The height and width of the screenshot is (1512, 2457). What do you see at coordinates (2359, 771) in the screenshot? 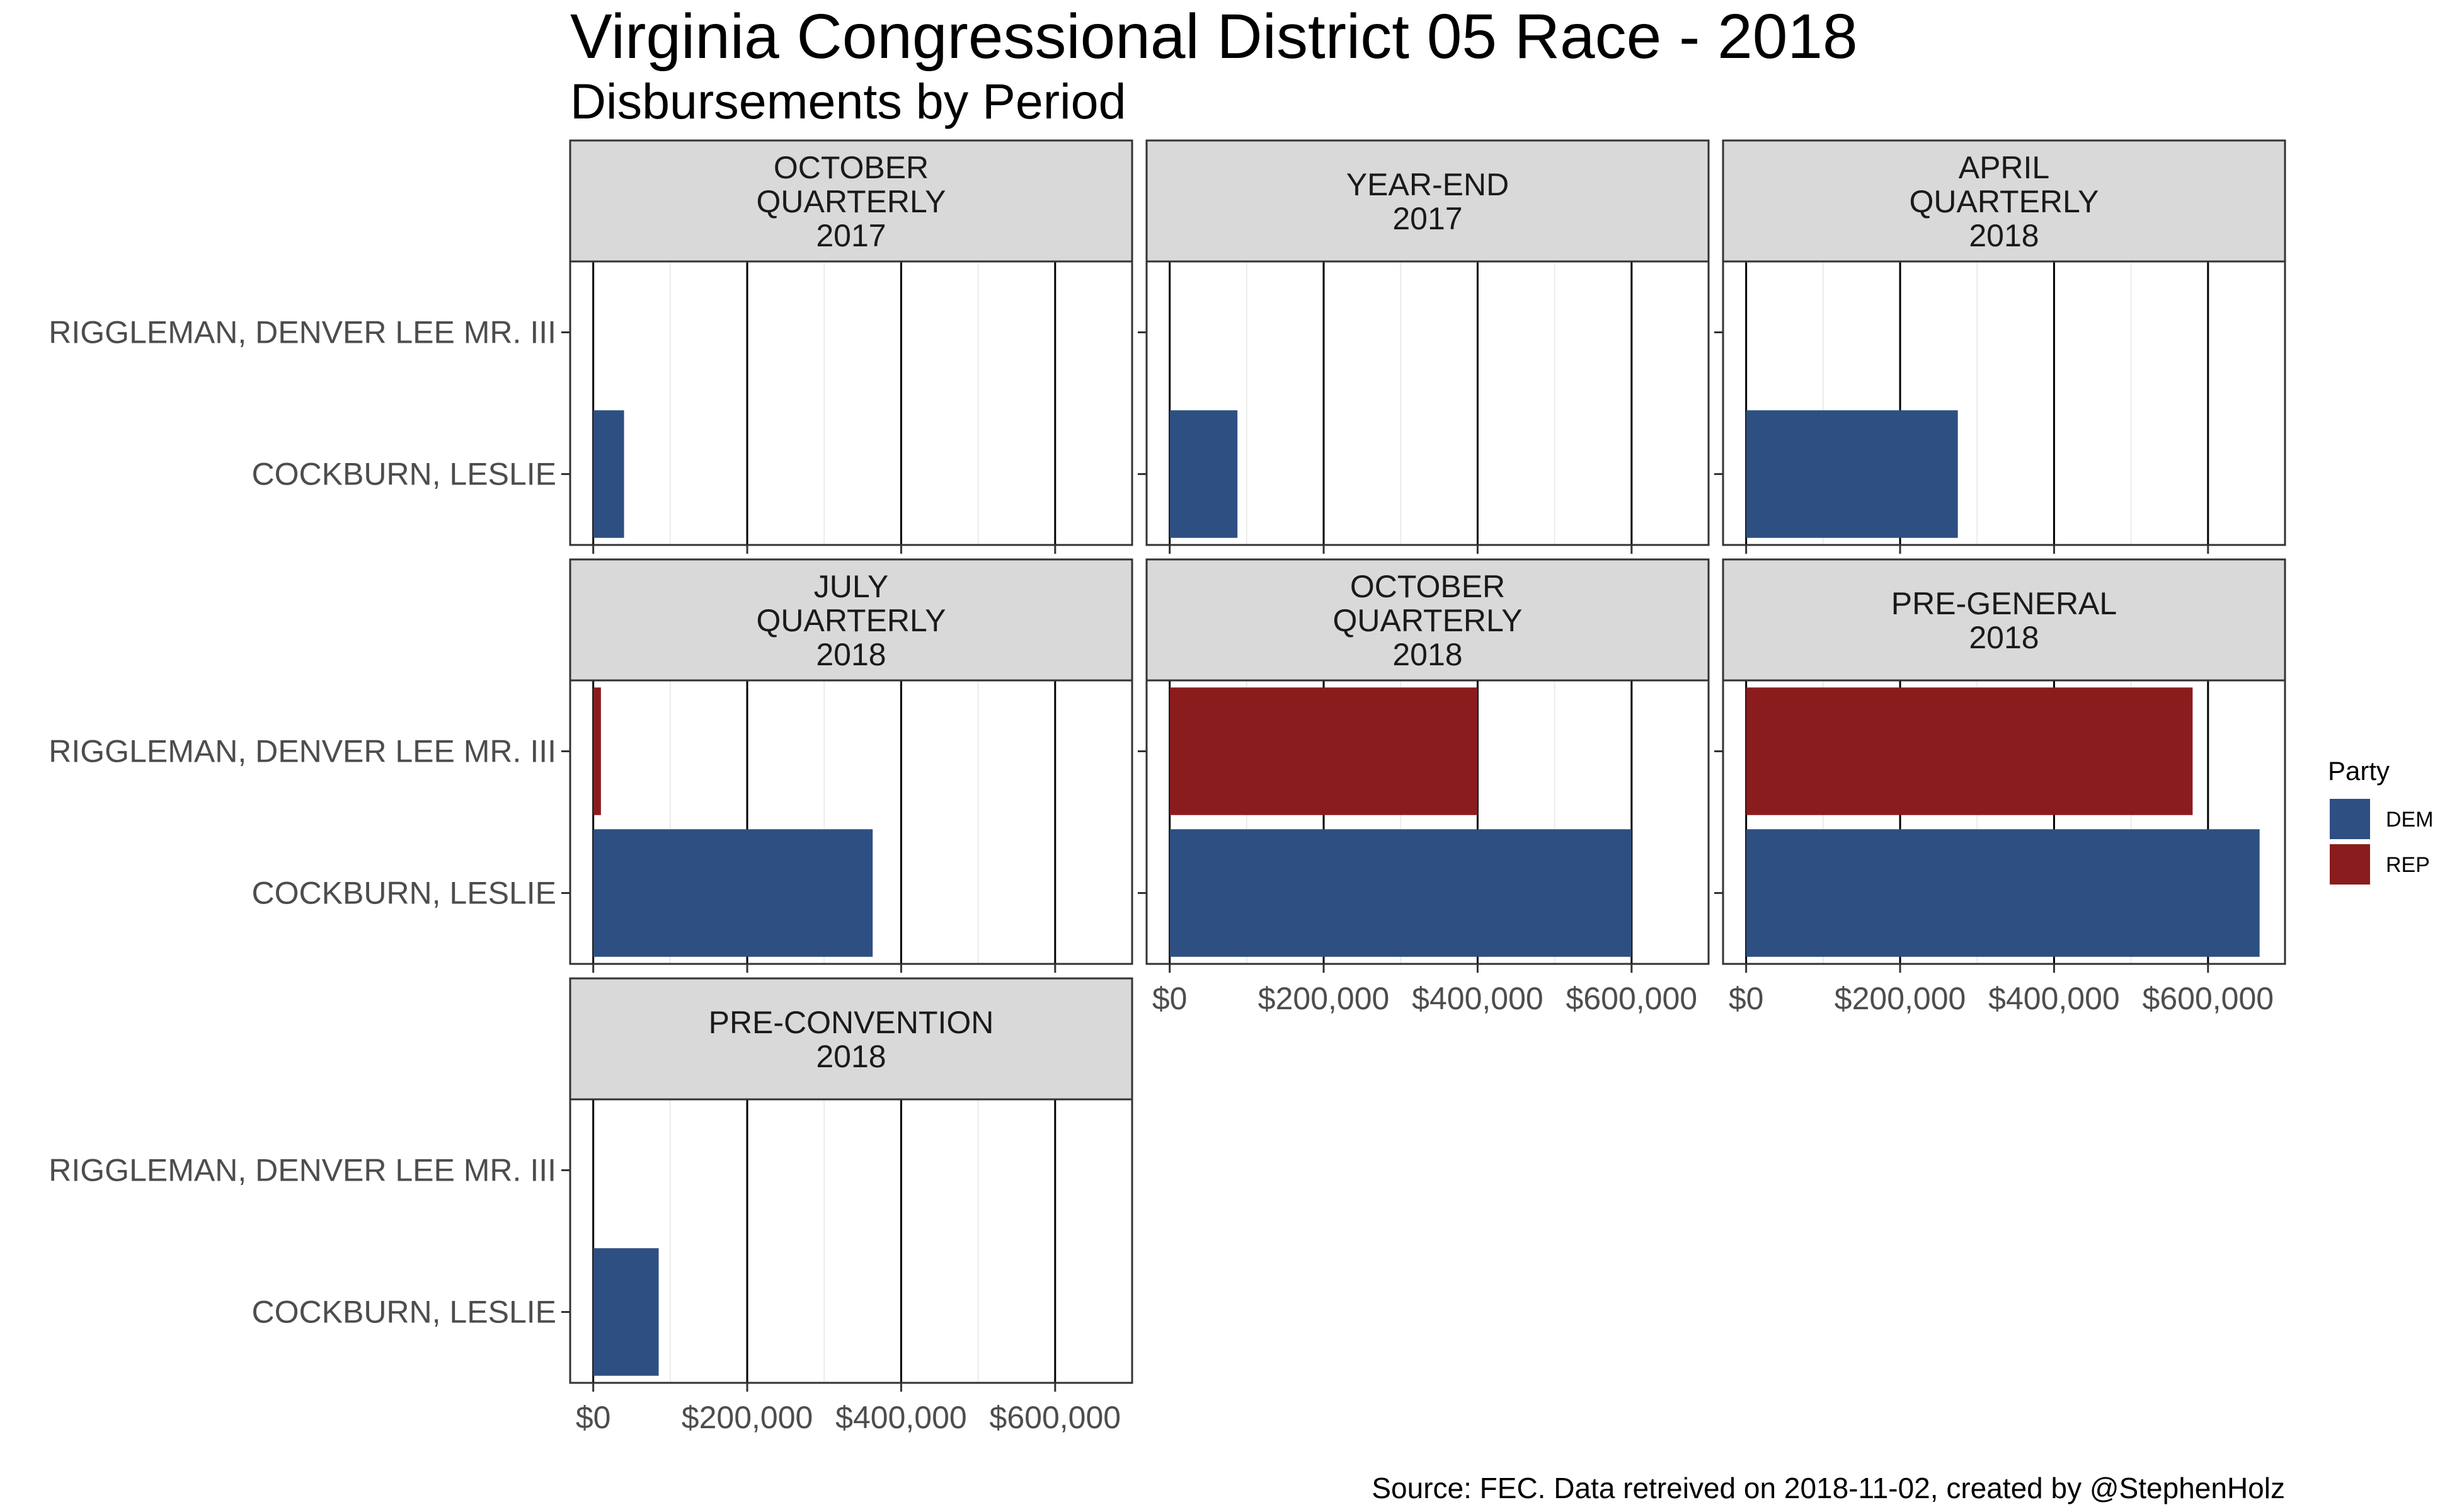
I see `legend-title: Party` at bounding box center [2359, 771].